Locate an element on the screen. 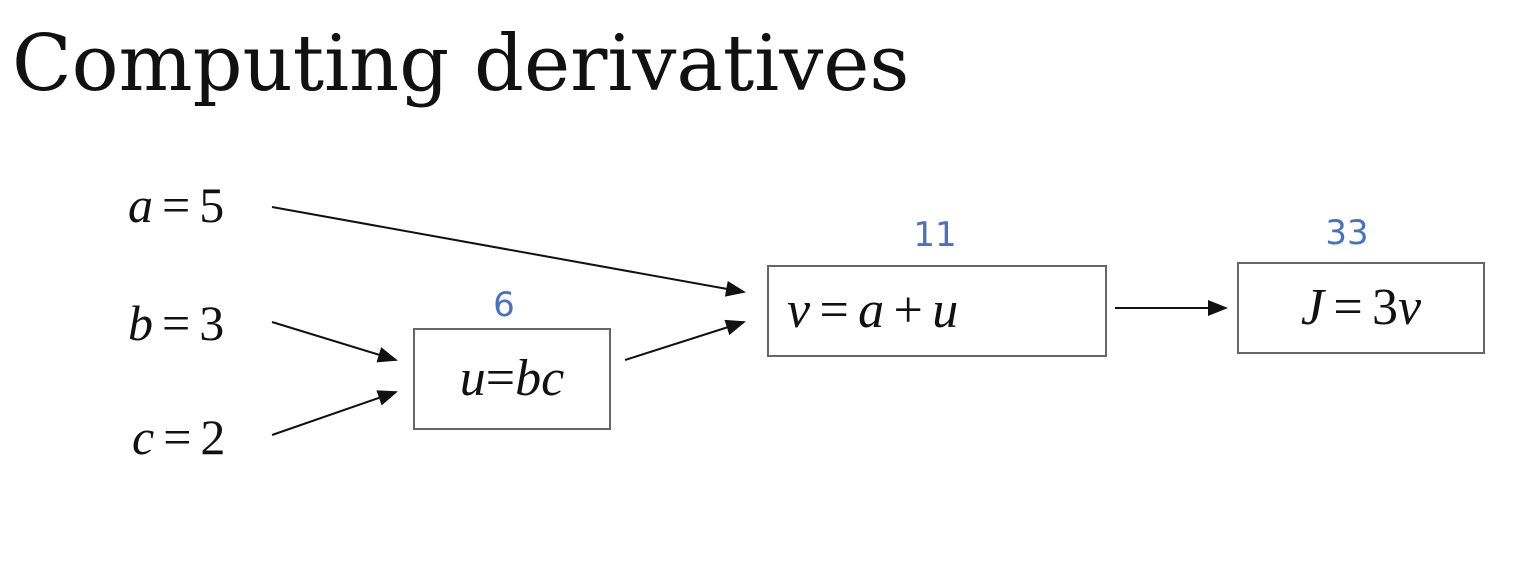 The height and width of the screenshot is (578, 1526). node-v-box: v = a + u is located at coordinates (937, 311).